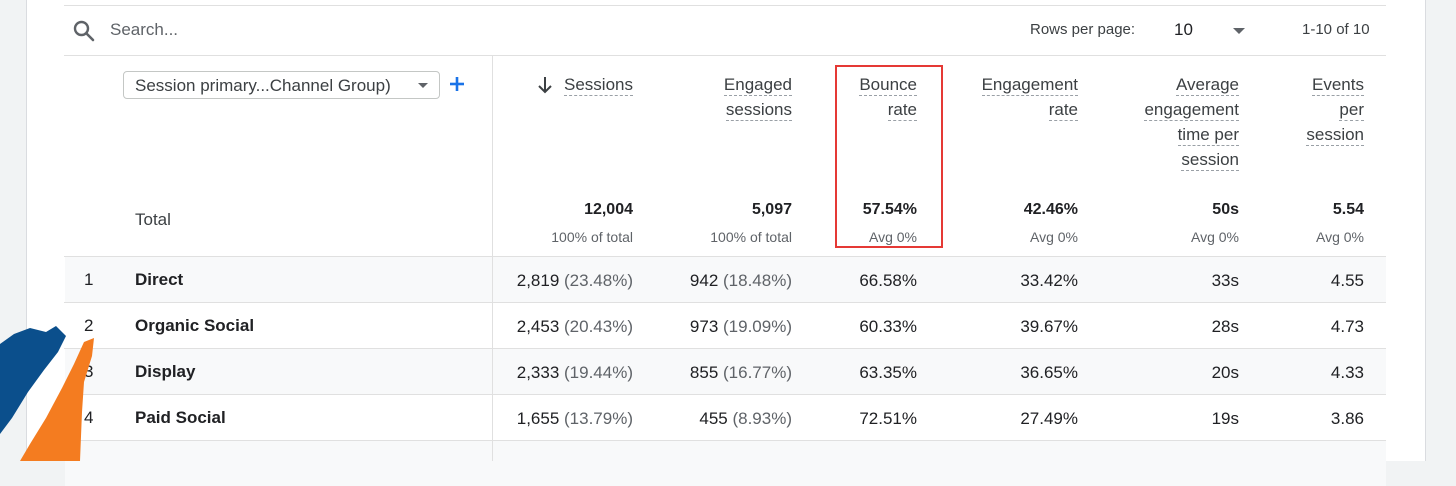 This screenshot has width=1456, height=486. What do you see at coordinates (740, 280) in the screenshot?
I see `cell-engaged-sessions: 942 (18.48%)` at bounding box center [740, 280].